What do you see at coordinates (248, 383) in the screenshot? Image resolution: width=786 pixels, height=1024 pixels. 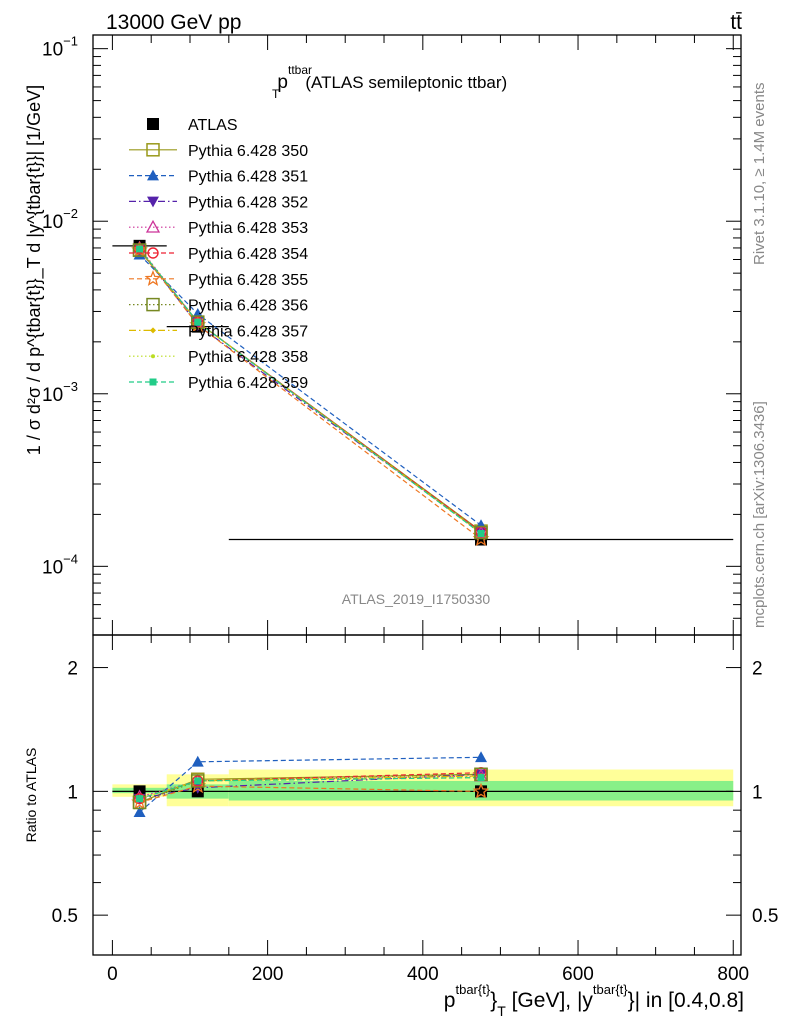 I see `legend-label: Pythia 6.428 359` at bounding box center [248, 383].